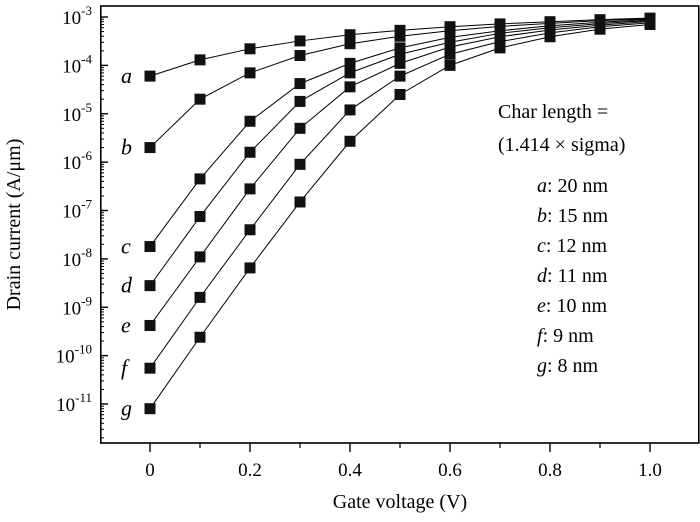 This screenshot has width=700, height=522. What do you see at coordinates (77, 210) in the screenshot?
I see `y-tick-label: 10⁻⁷` at bounding box center [77, 210].